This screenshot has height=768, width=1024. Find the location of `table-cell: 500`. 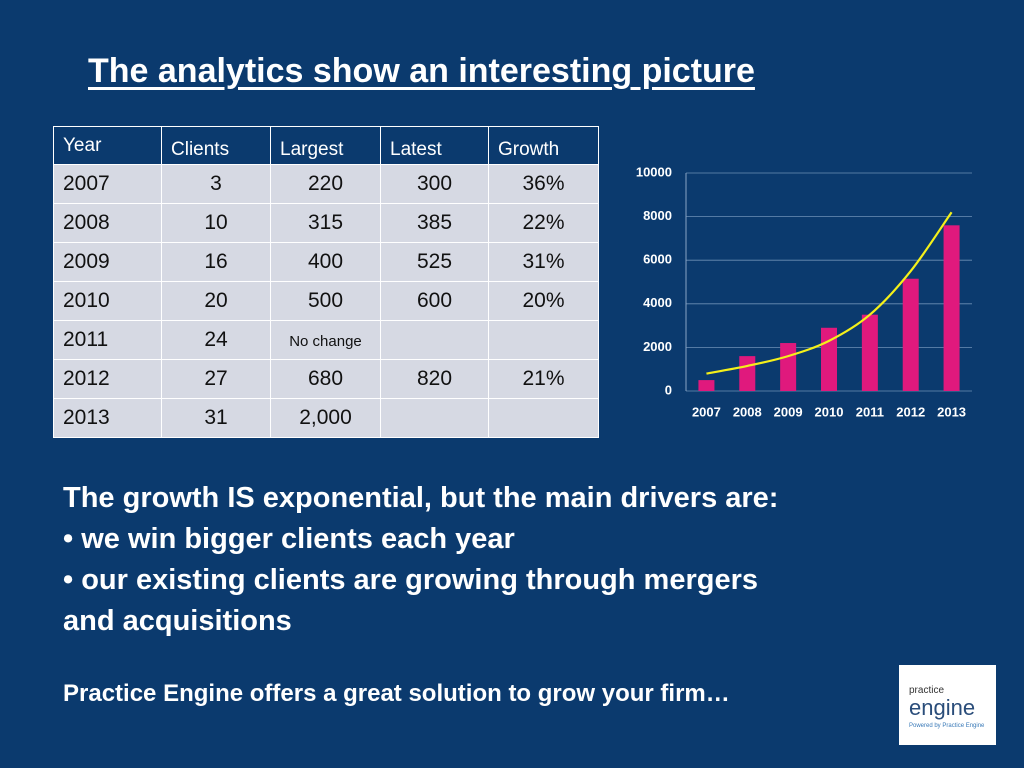

table-cell: 500 is located at coordinates (325, 301).